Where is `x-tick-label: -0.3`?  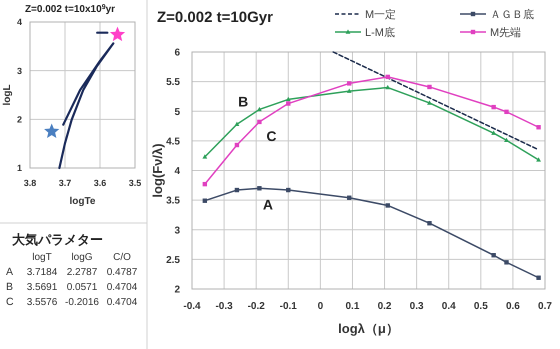
x-tick-label: -0.3 is located at coordinates (224, 306).